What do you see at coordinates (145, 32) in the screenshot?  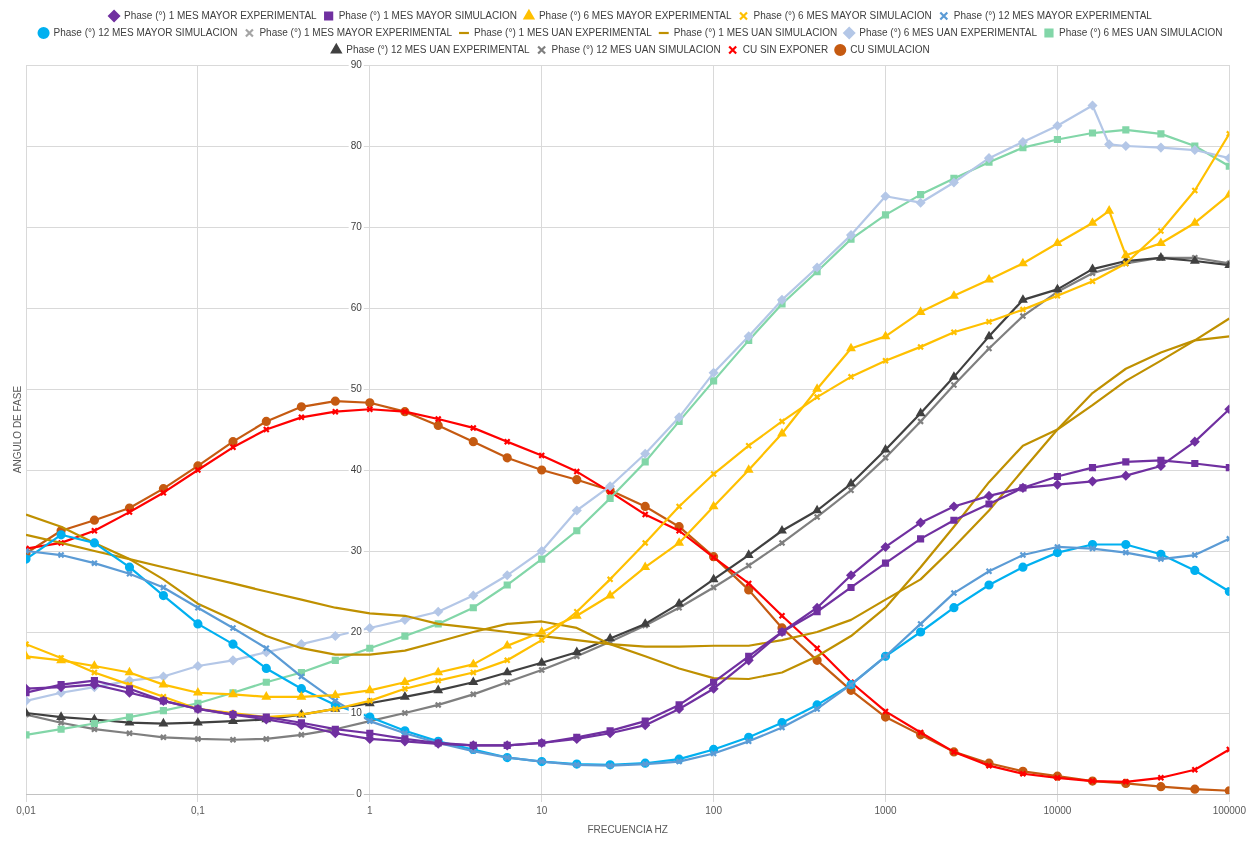 I see `legend-label: Phase (°) 12 MES MAYOR SIMULACION` at bounding box center [145, 32].